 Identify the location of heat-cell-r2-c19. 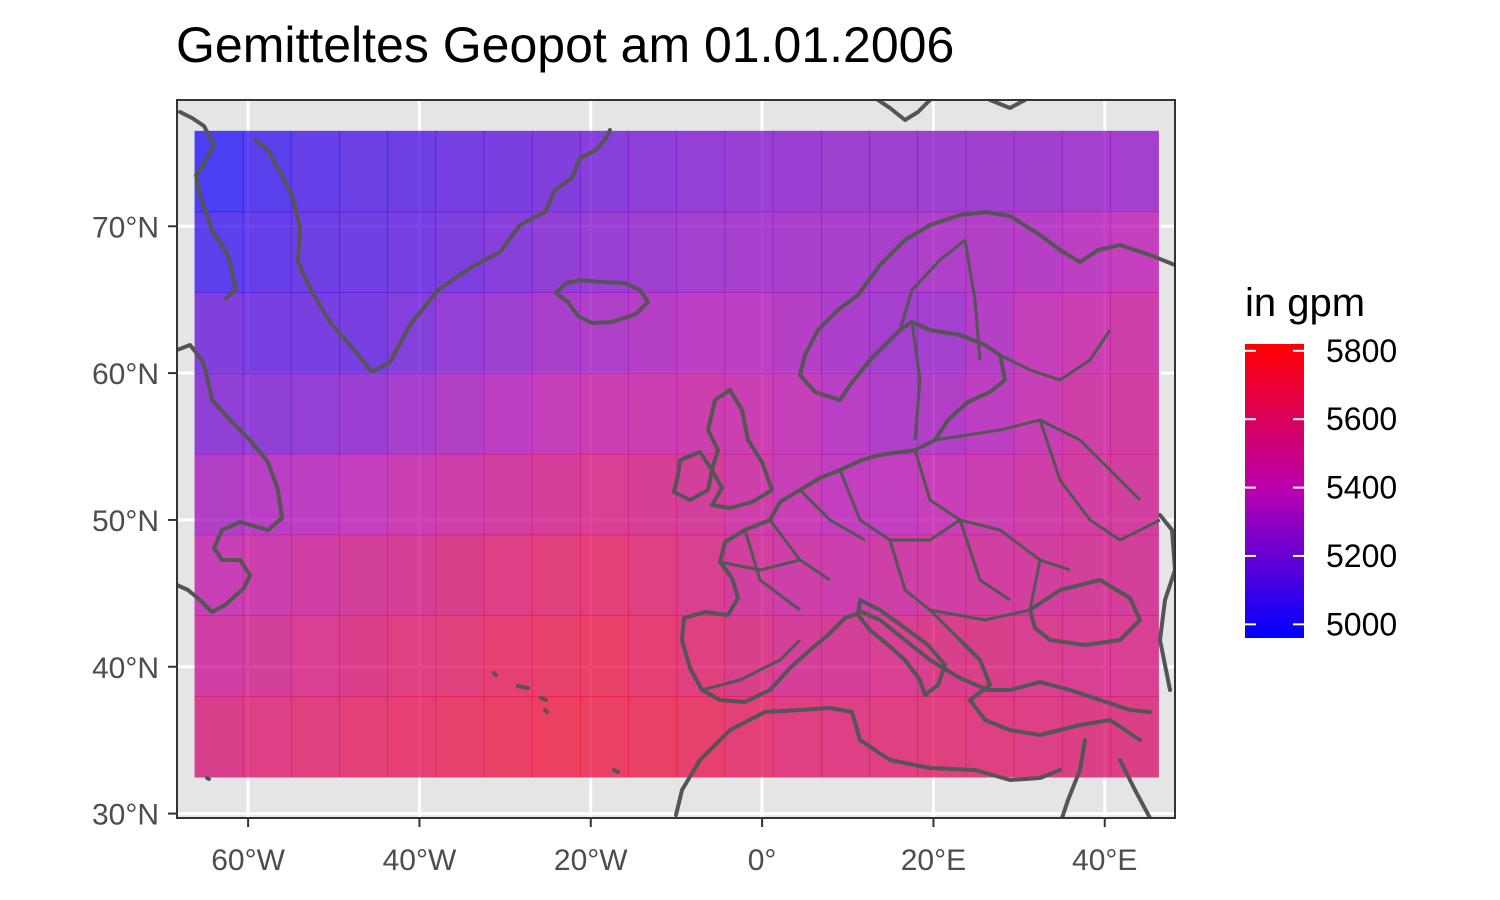
(1134, 333).